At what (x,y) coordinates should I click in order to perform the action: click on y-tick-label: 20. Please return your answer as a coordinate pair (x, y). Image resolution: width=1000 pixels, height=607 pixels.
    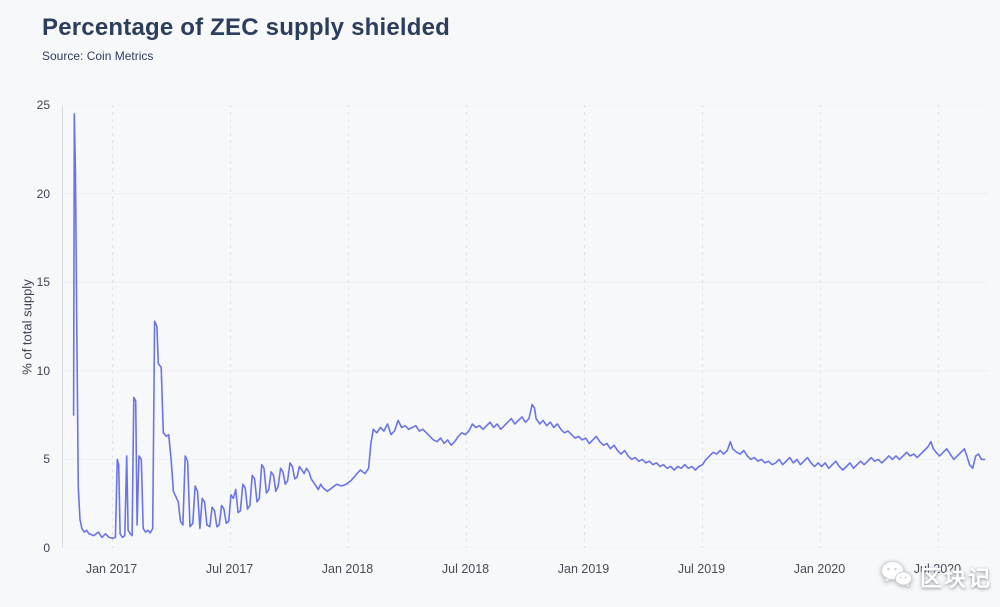
    Looking at the image, I should click on (43, 193).